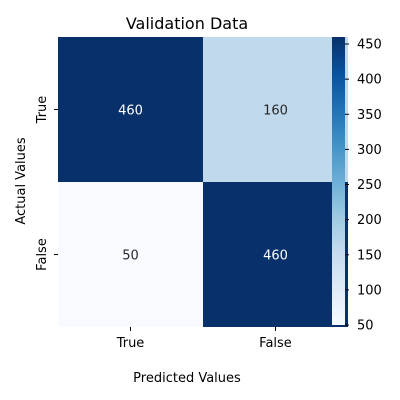 This screenshot has height=400, width=400. Describe the element at coordinates (369, 45) in the screenshot. I see `colorbar-tick-label: 450` at that location.